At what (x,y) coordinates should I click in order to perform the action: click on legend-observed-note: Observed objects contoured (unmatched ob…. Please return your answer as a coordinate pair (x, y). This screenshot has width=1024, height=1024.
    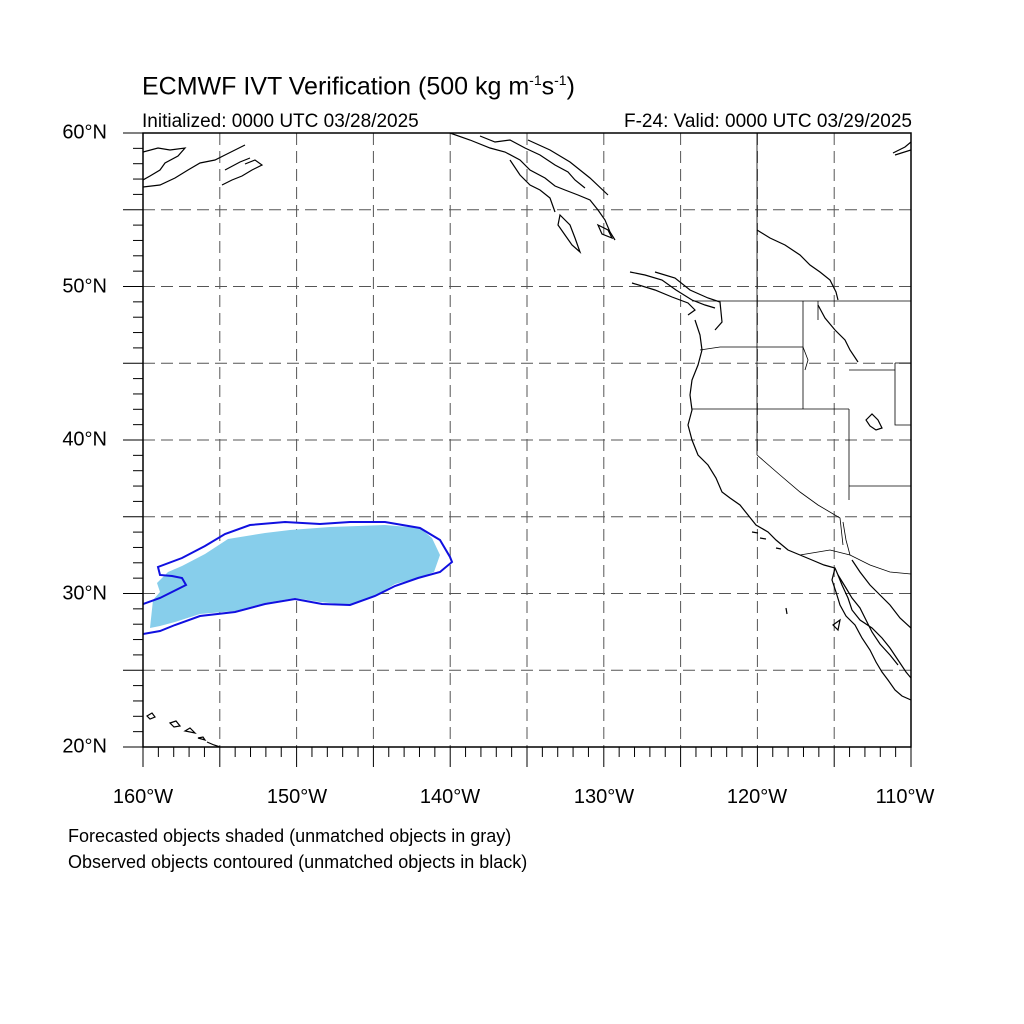
    Looking at the image, I should click on (298, 862).